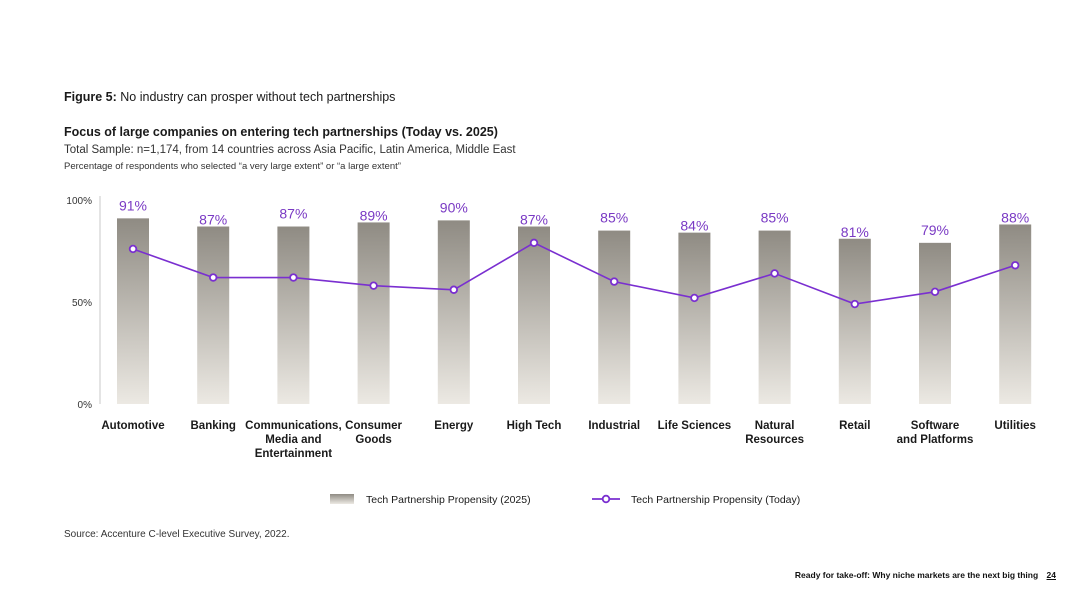 The width and height of the screenshot is (1080, 607). Describe the element at coordinates (342, 499) in the screenshot. I see `legend-swatch-bar` at that location.